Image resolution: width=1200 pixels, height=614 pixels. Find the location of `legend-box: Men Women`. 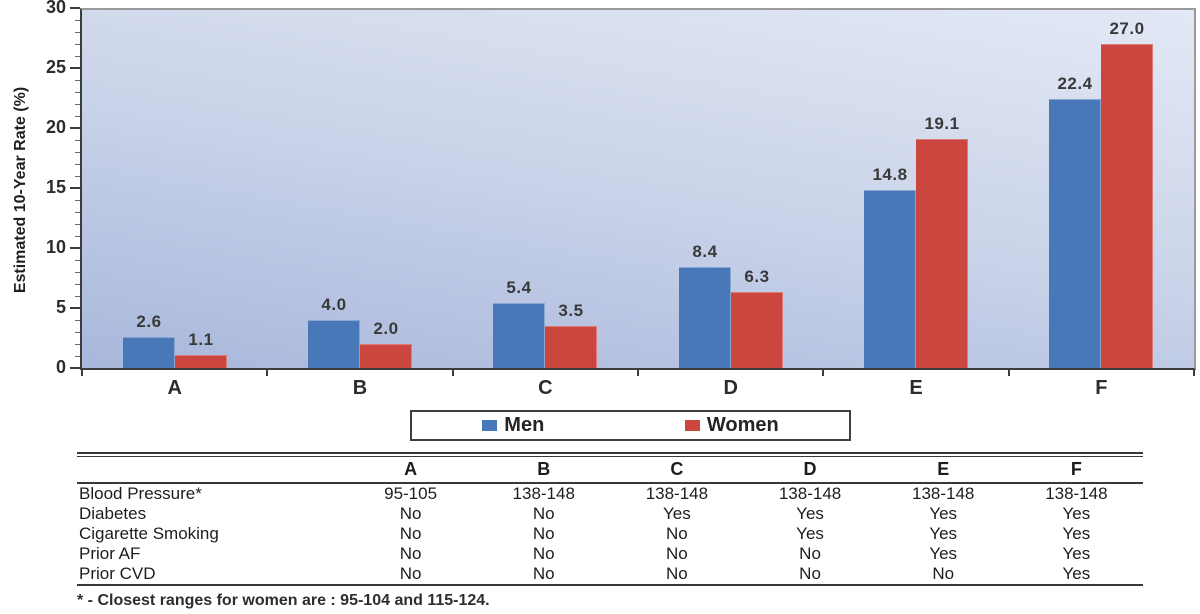

legend-box: Men Women is located at coordinates (630, 425).